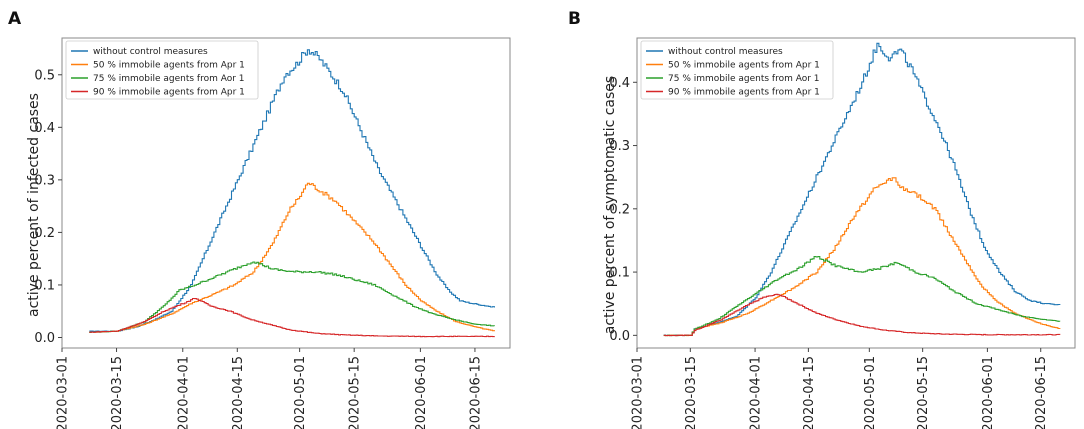  I want to click on y-axis-label-b: active percent of symptomatic cases, so click(610, 205).